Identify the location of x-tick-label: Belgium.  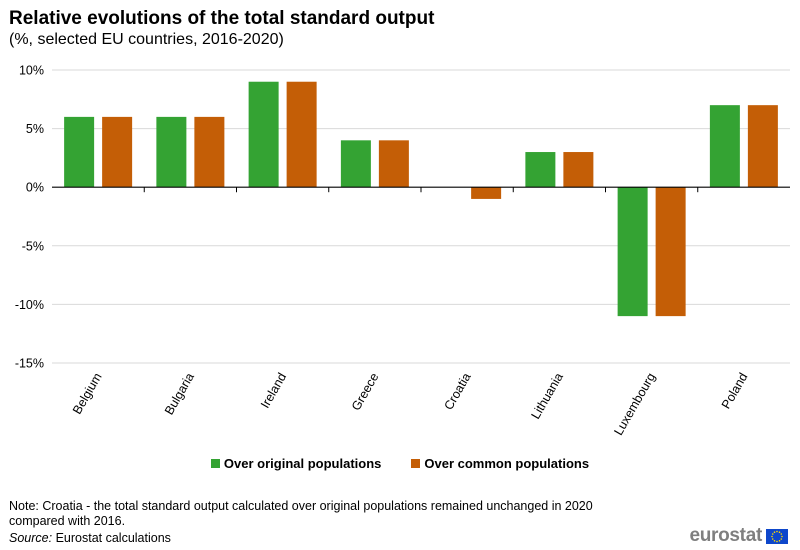
(87, 394).